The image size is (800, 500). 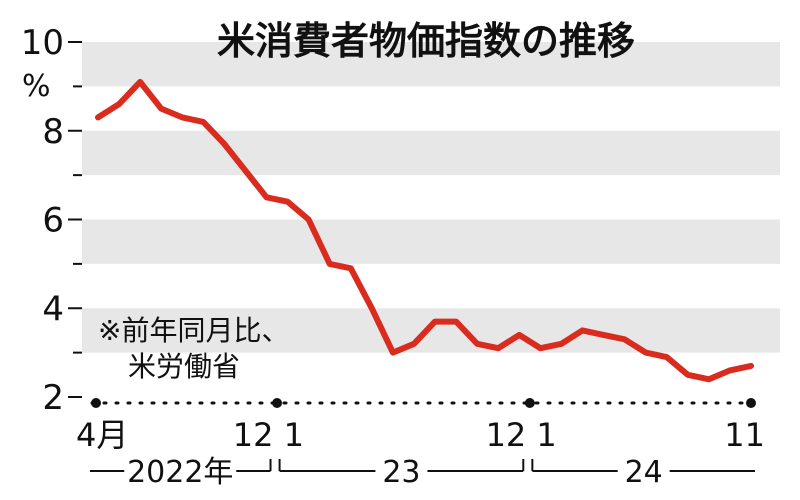 I want to click on y-axis-unit-label: %, so click(x=36, y=86).